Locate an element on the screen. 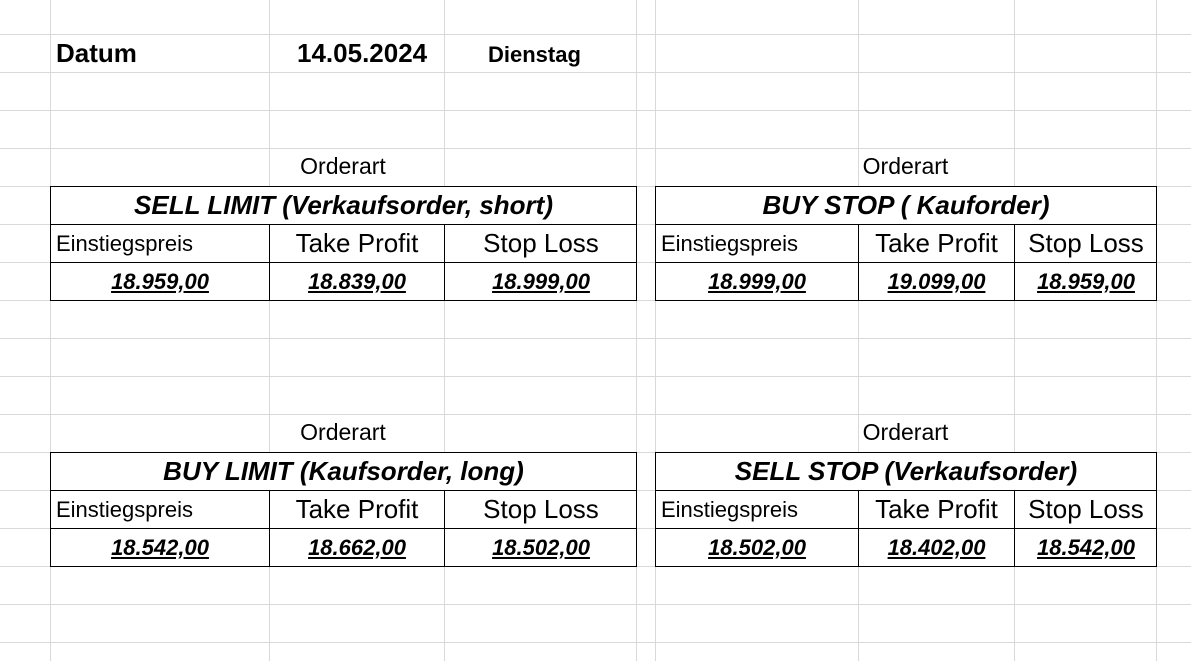 The image size is (1191, 661). take-profit-value: 18.402,00 is located at coordinates (937, 547).